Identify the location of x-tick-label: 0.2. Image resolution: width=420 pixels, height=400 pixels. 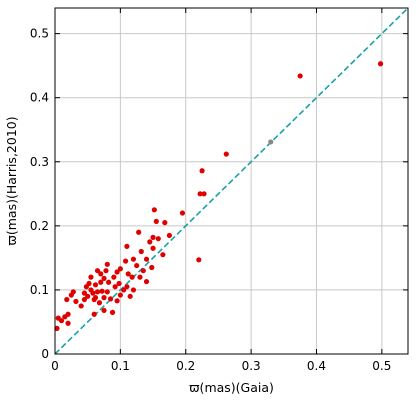
(185, 366).